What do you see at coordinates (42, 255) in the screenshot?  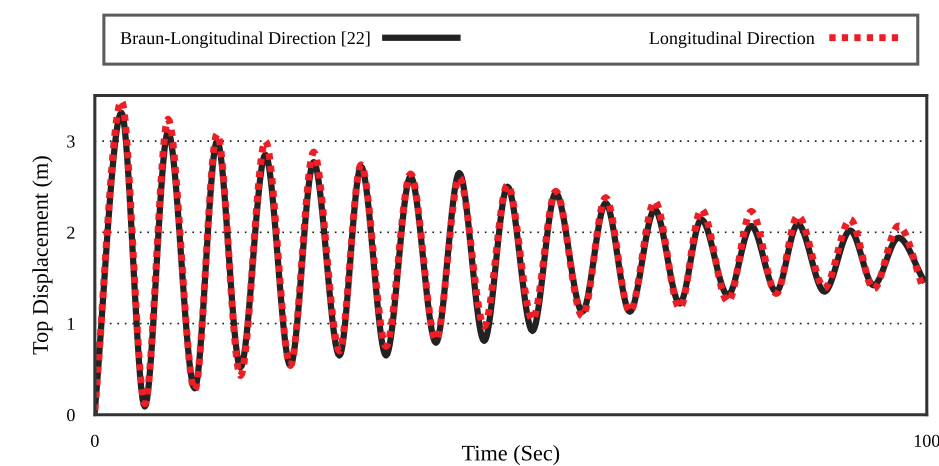 I see `y-axis-title: Top Displacement (m)` at bounding box center [42, 255].